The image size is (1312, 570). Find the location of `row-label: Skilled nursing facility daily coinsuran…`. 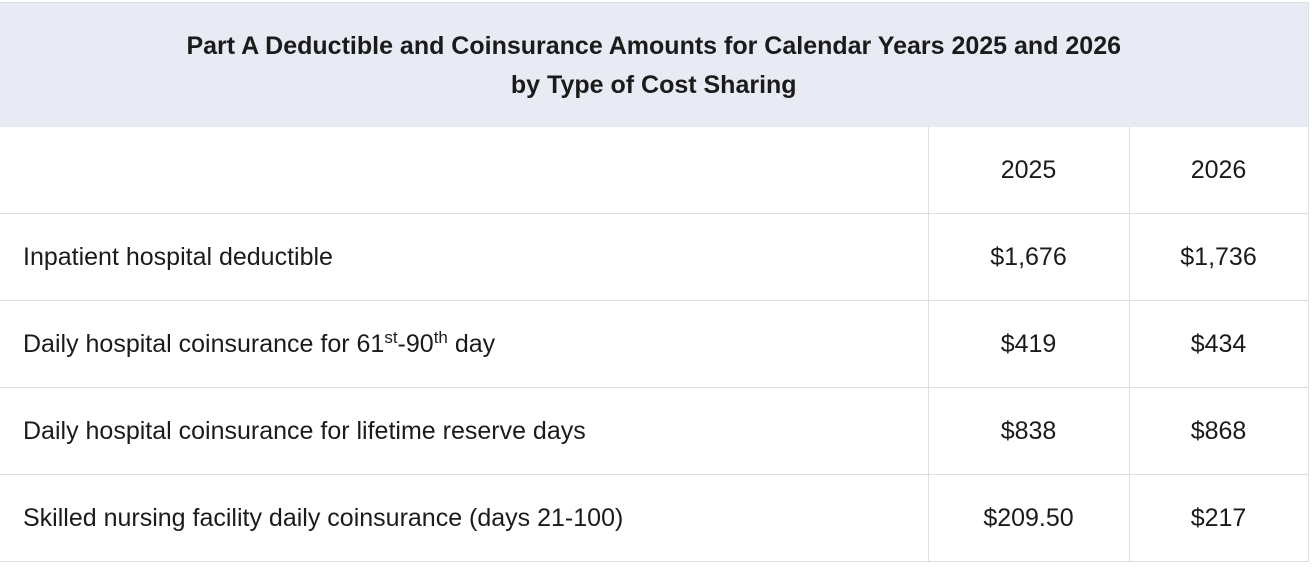

row-label: Skilled nursing facility daily coinsuran… is located at coordinates (464, 518).